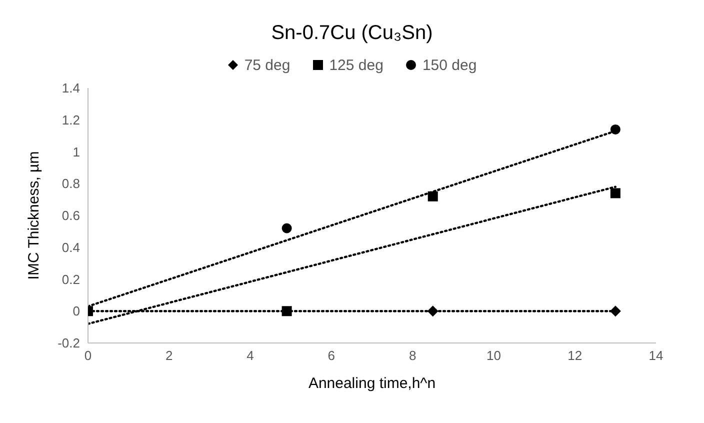 This screenshot has width=704, height=423. Describe the element at coordinates (88, 356) in the screenshot. I see `x-tick-label: 0` at that location.